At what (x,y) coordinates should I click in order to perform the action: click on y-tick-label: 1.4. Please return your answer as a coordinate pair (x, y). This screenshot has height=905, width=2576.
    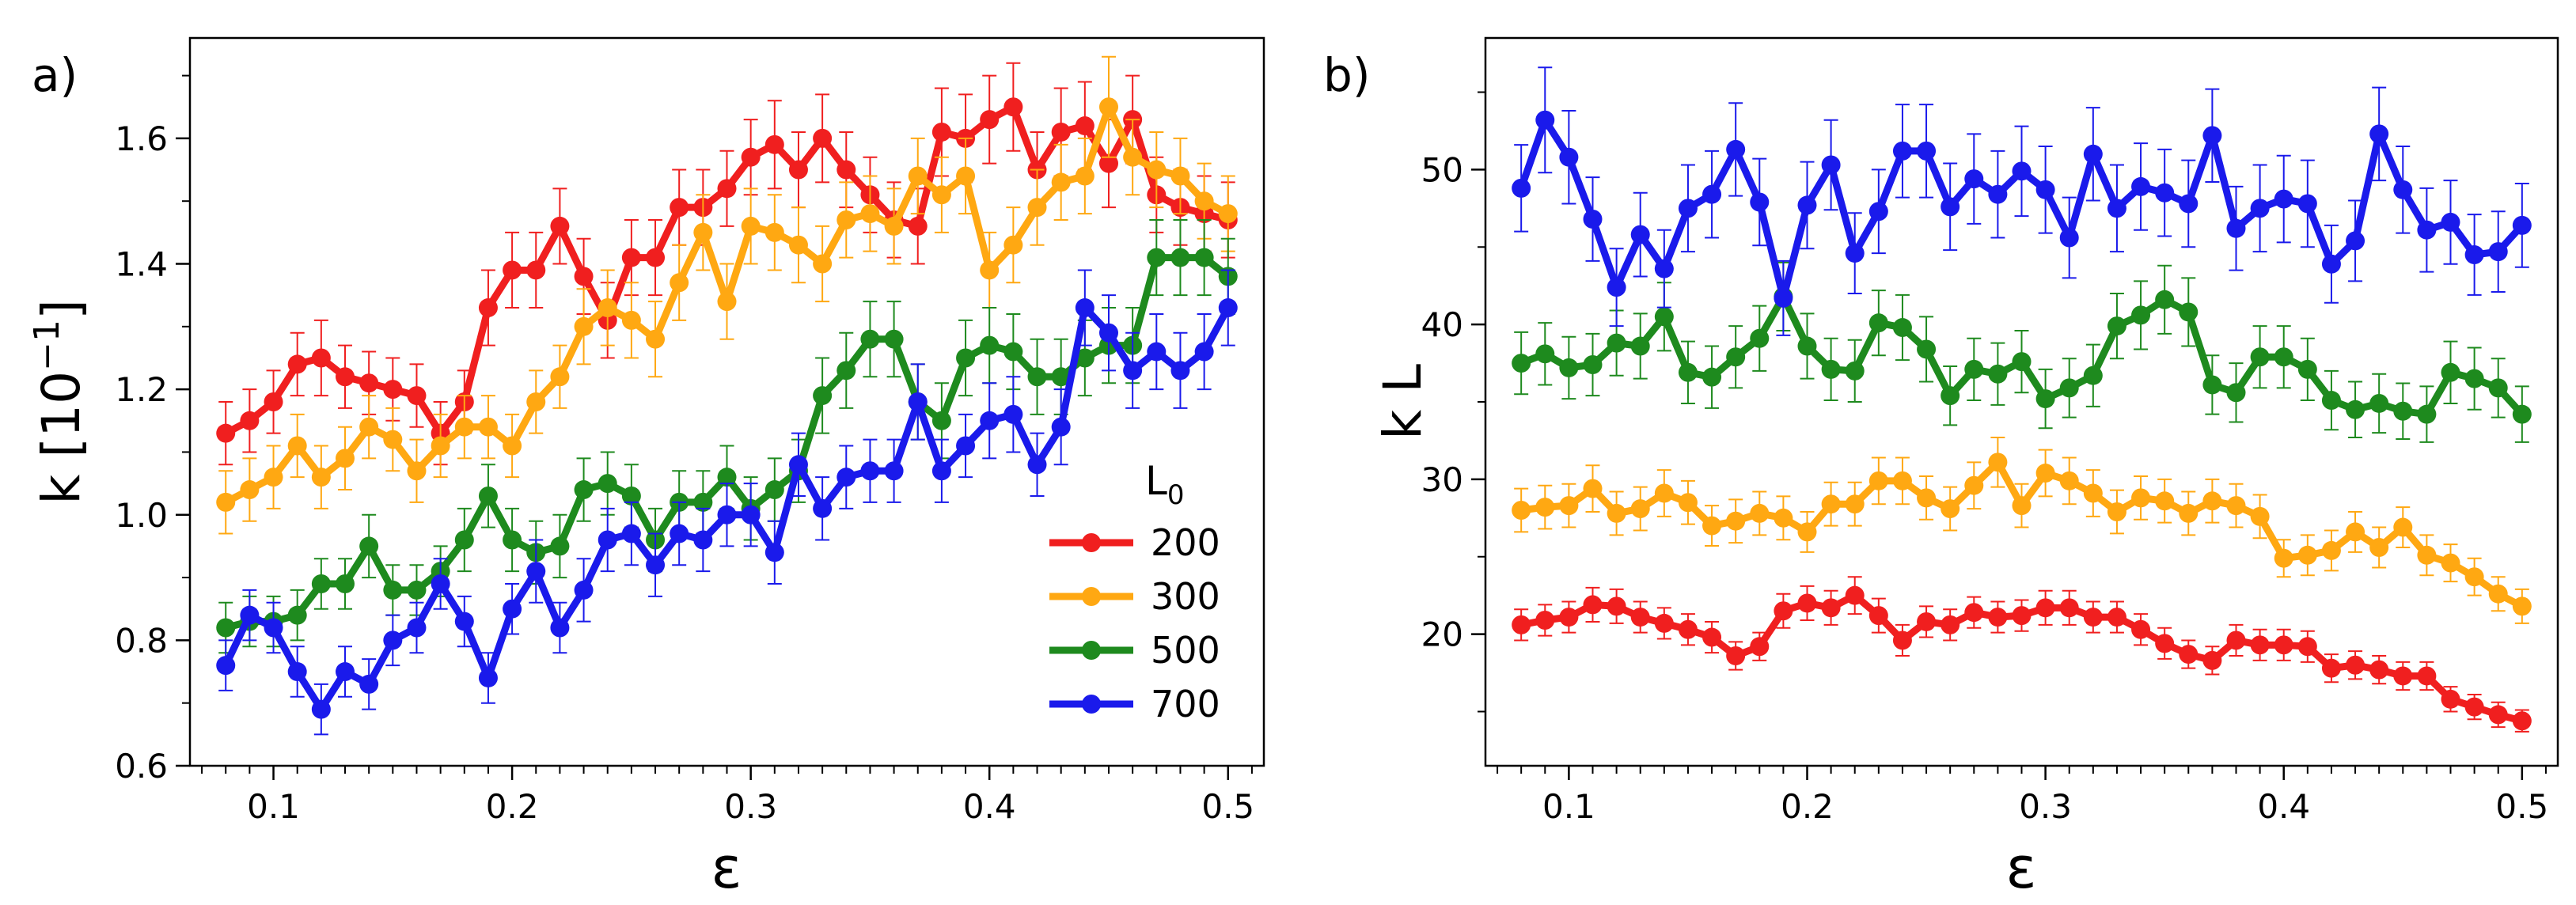
    Looking at the image, I should click on (141, 264).